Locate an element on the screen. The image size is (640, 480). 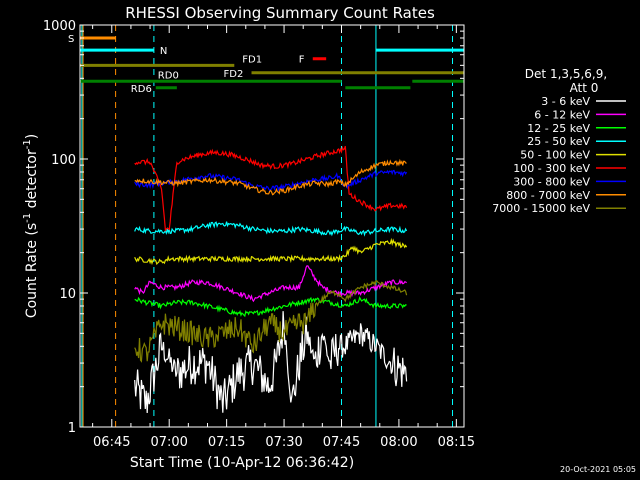
legend-label-8: 7000 - 15000 keV is located at coordinates (541, 208).